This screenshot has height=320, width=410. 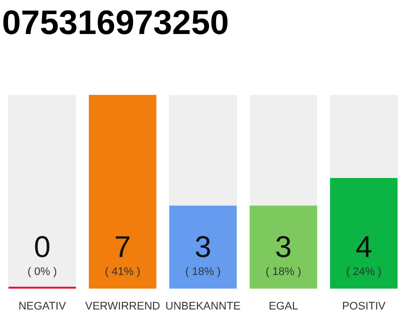 What do you see at coordinates (42, 247) in the screenshot?
I see `data-label: 0` at bounding box center [42, 247].